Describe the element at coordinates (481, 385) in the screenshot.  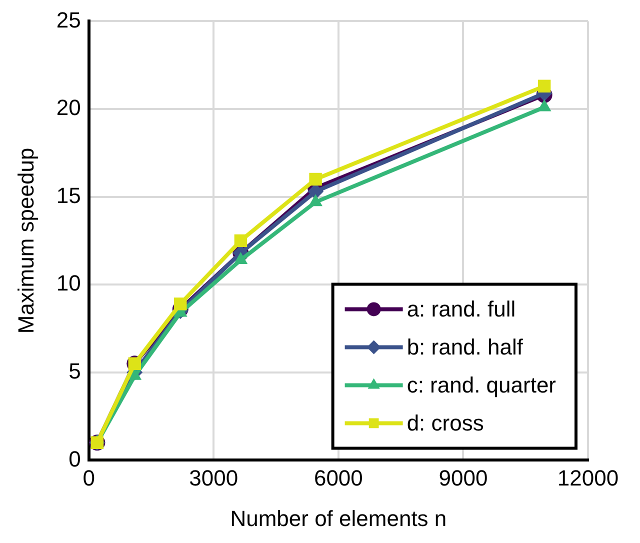
I see `legend-label: c: rand. quarter` at that location.